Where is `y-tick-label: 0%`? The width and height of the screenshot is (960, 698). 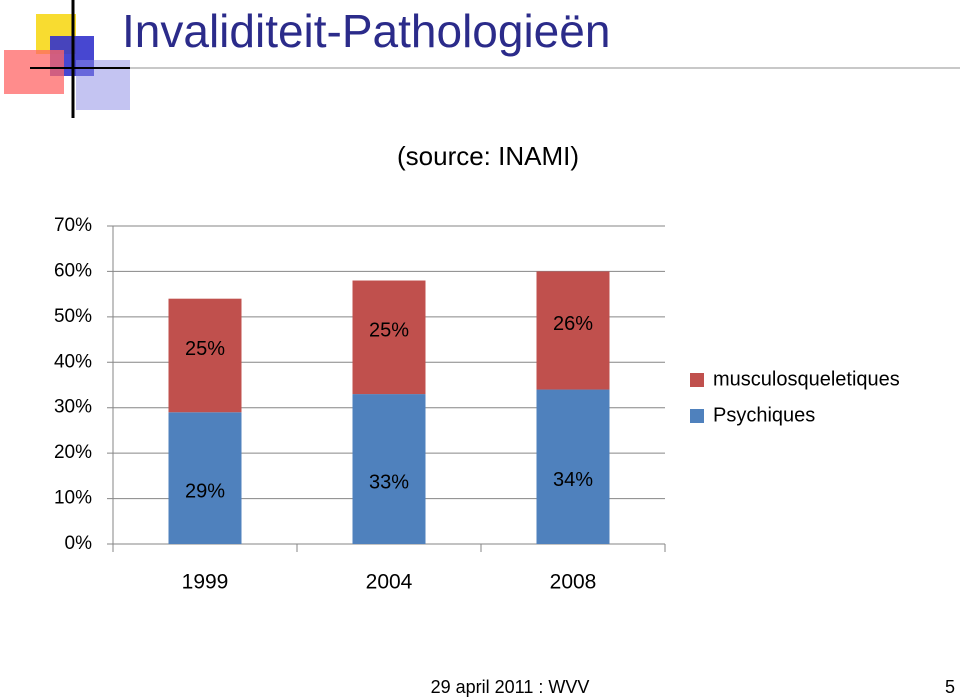
y-tick-label: 0% is located at coordinates (79, 543).